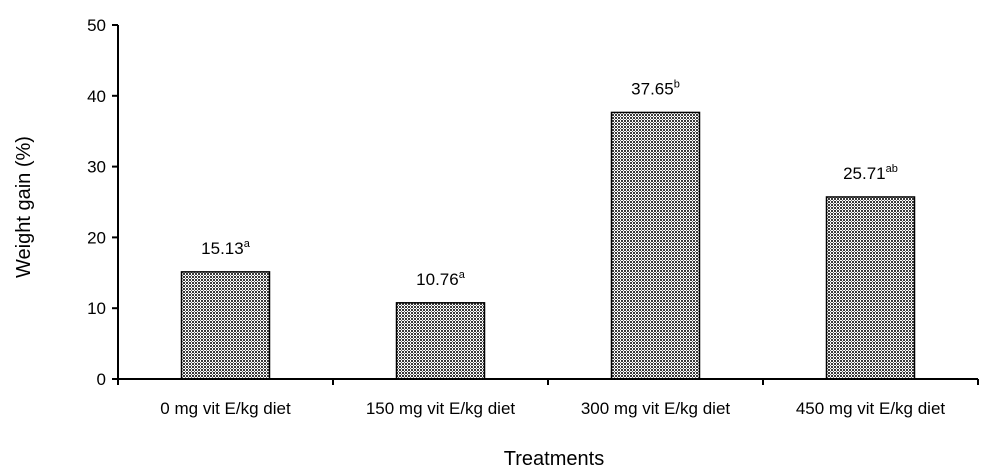 The image size is (989, 473). What do you see at coordinates (656, 408) in the screenshot?
I see `x-tick-label: 300 mg vit E/kg diet` at bounding box center [656, 408].